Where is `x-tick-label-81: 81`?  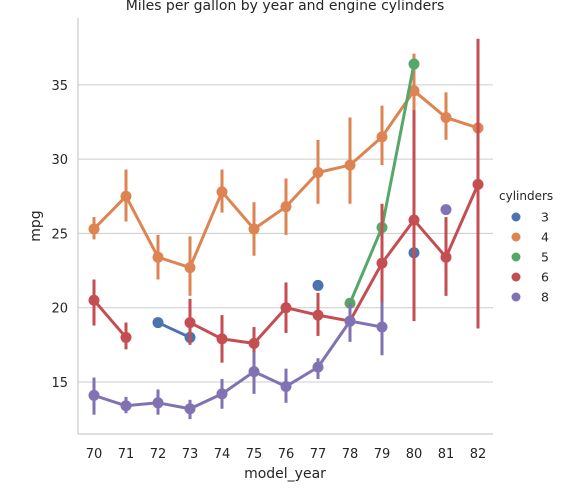 x-tick-label-81: 81 is located at coordinates (446, 454).